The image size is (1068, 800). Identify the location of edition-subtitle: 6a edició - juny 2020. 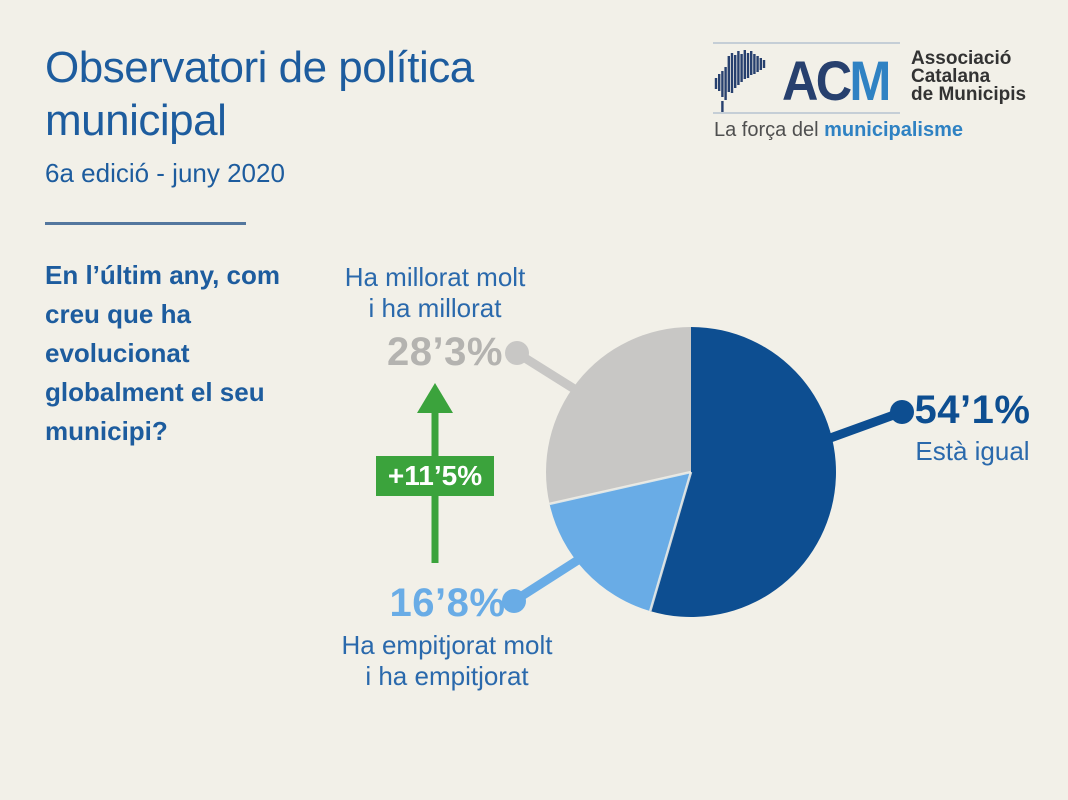
(165, 173).